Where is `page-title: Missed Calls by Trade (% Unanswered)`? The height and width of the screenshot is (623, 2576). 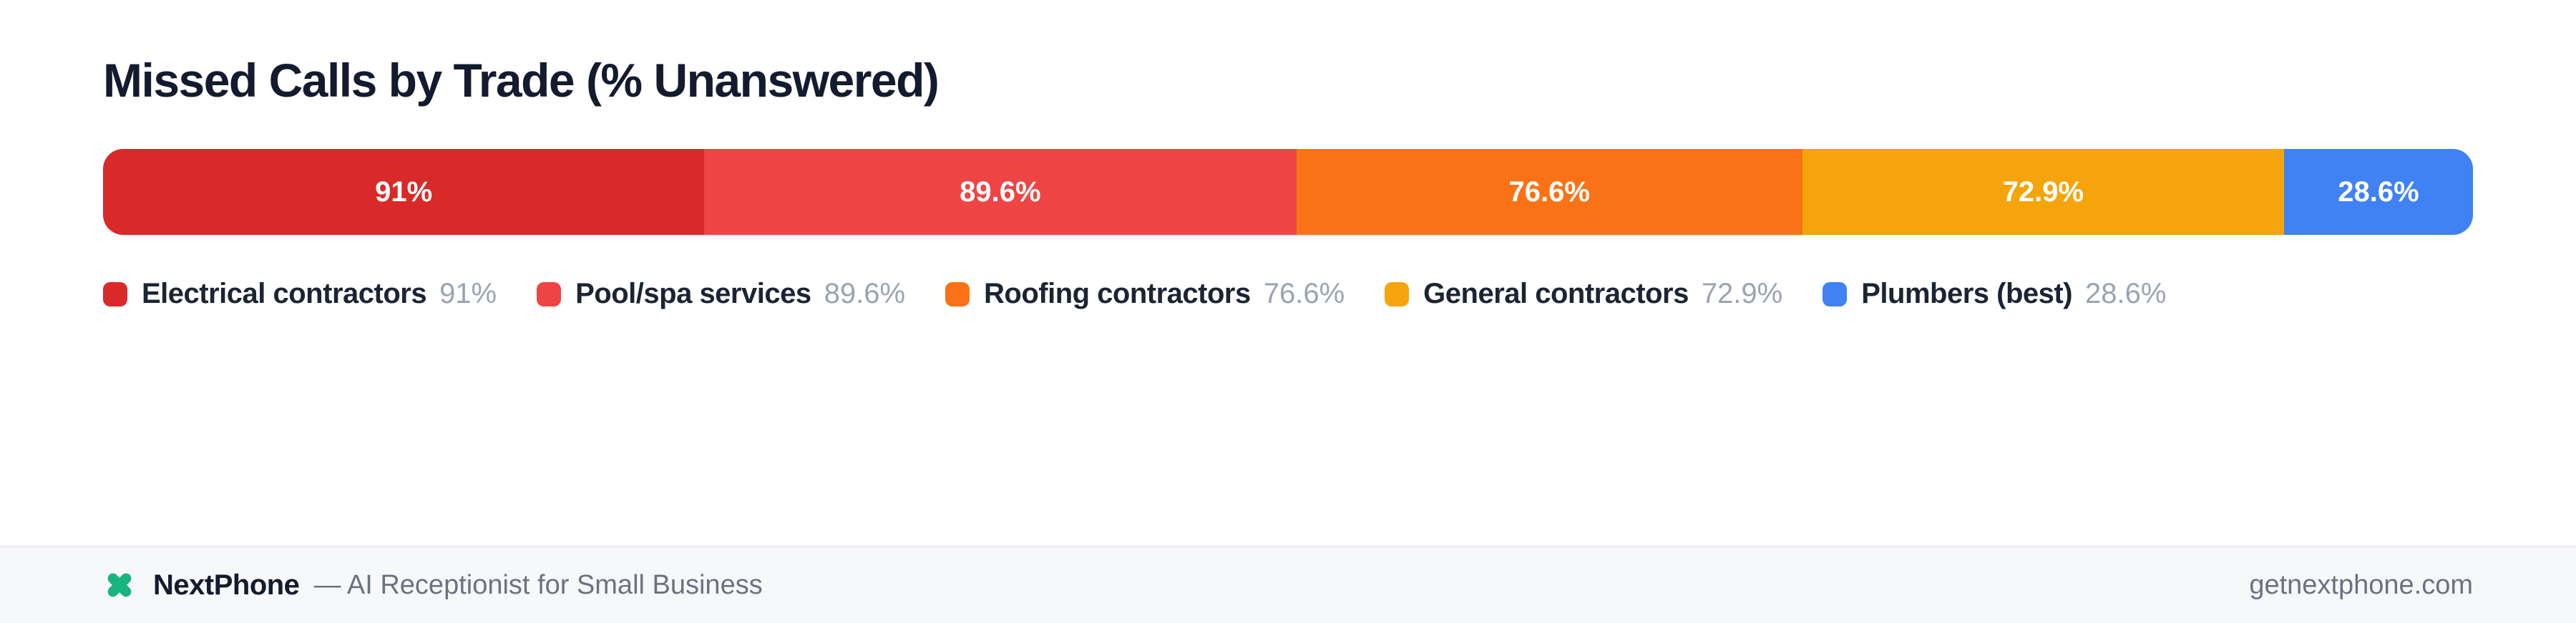
page-title: Missed Calls by Trade (% Unanswered) is located at coordinates (521, 80).